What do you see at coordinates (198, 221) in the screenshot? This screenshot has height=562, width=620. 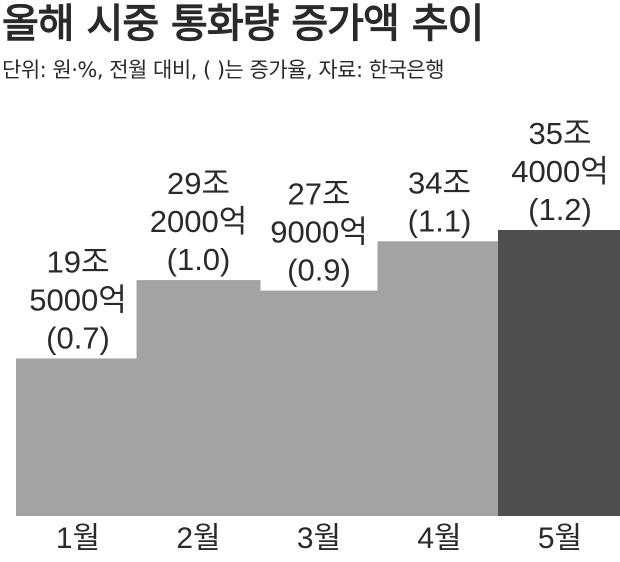 I see `data-label-2-line-2: 2000억` at bounding box center [198, 221].